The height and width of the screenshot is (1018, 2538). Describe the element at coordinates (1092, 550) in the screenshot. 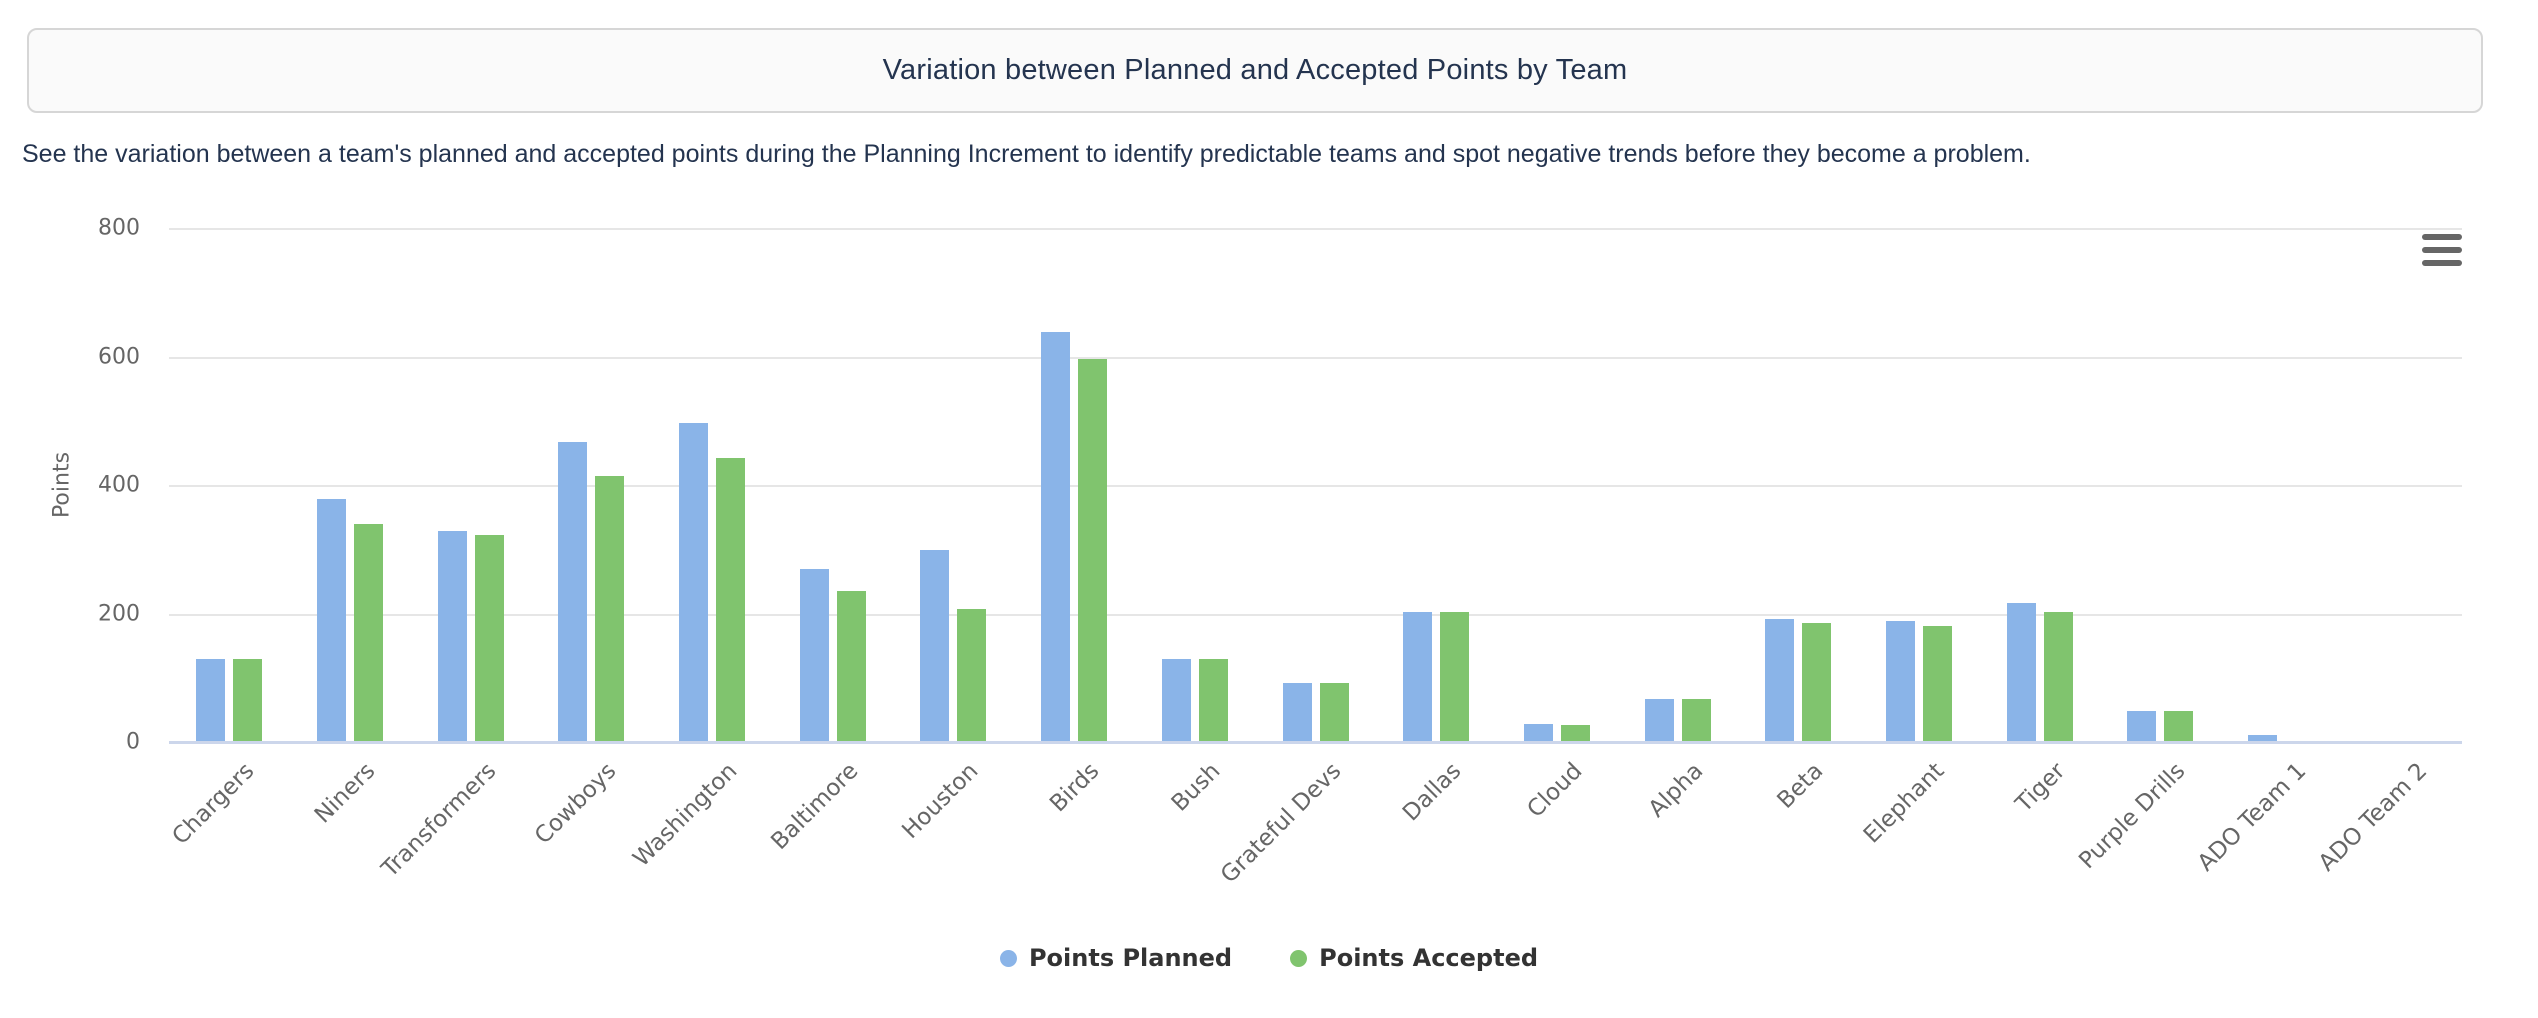

I see `bar-birds-points-accepted` at that location.